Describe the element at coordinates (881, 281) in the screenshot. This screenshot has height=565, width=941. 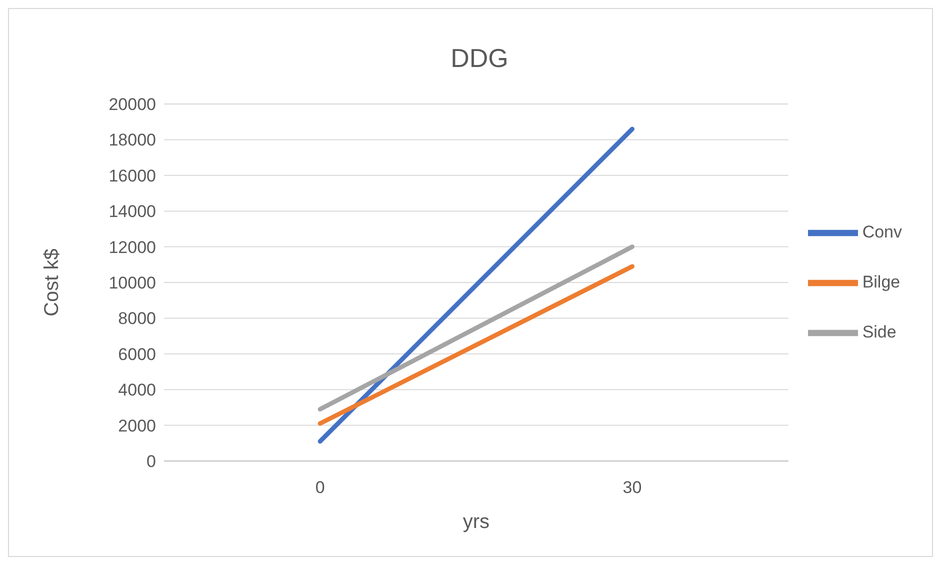
I see `legend-label: Bilge` at that location.